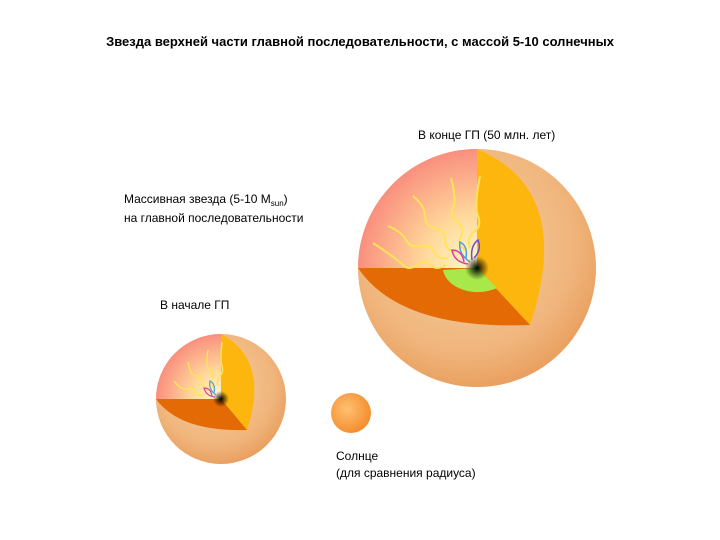  What do you see at coordinates (351, 413) in the screenshot?
I see `sun` at bounding box center [351, 413].